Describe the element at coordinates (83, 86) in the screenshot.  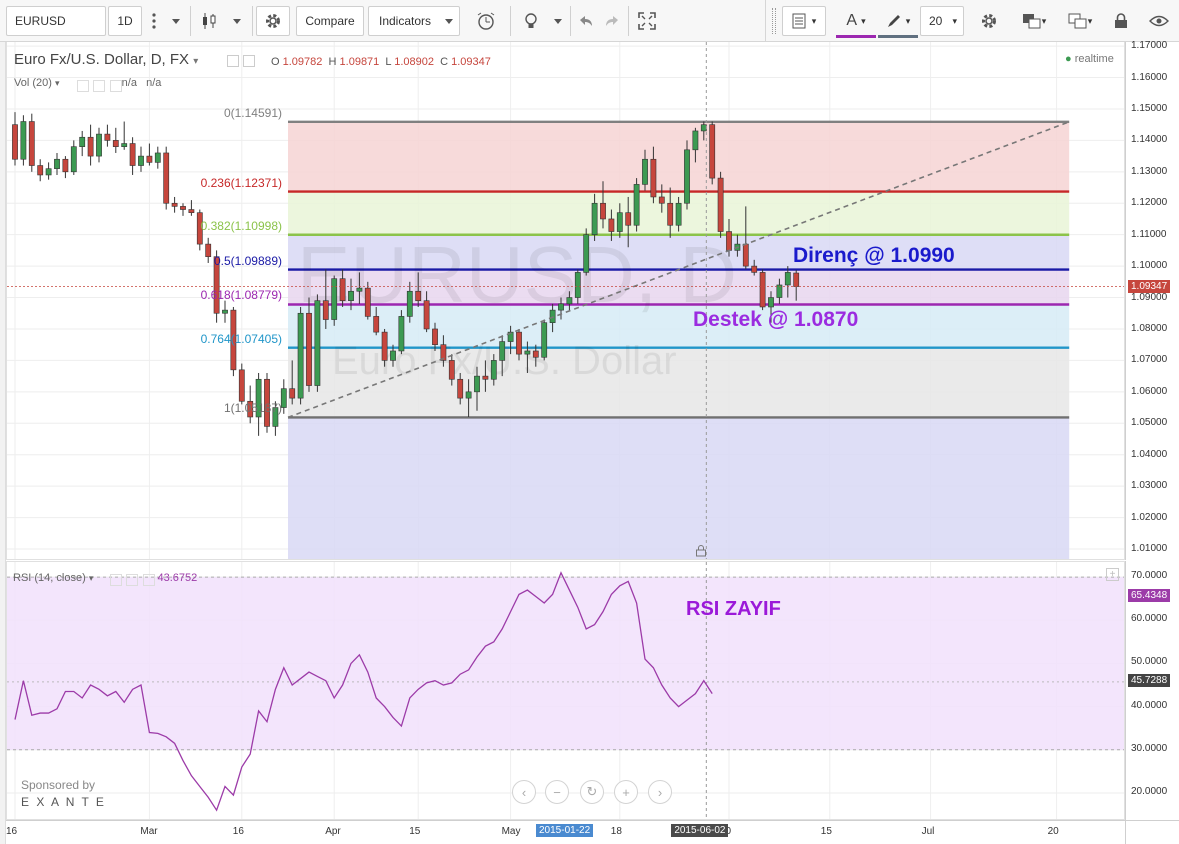
I see `volume-hide-icon` at that location.